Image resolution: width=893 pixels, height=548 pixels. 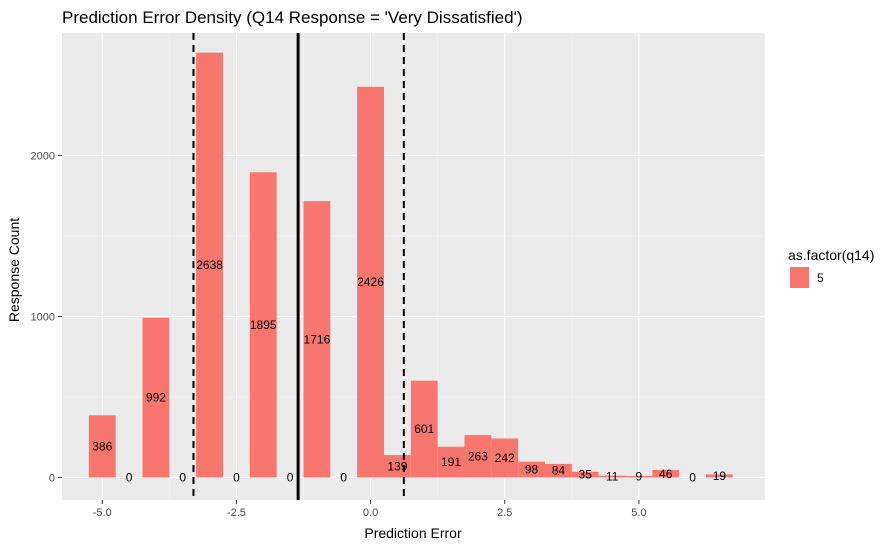 I want to click on data-label: 1716, so click(x=317, y=339).